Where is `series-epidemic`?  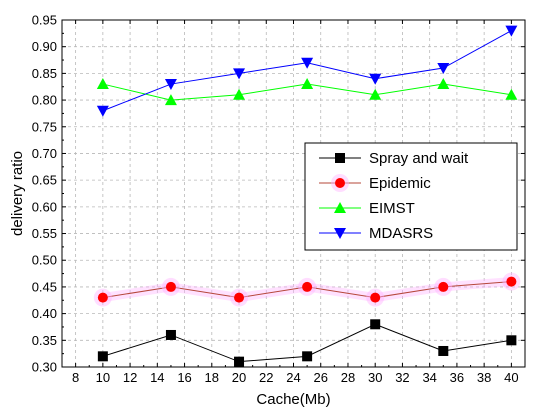
series-epidemic is located at coordinates (307, 289).